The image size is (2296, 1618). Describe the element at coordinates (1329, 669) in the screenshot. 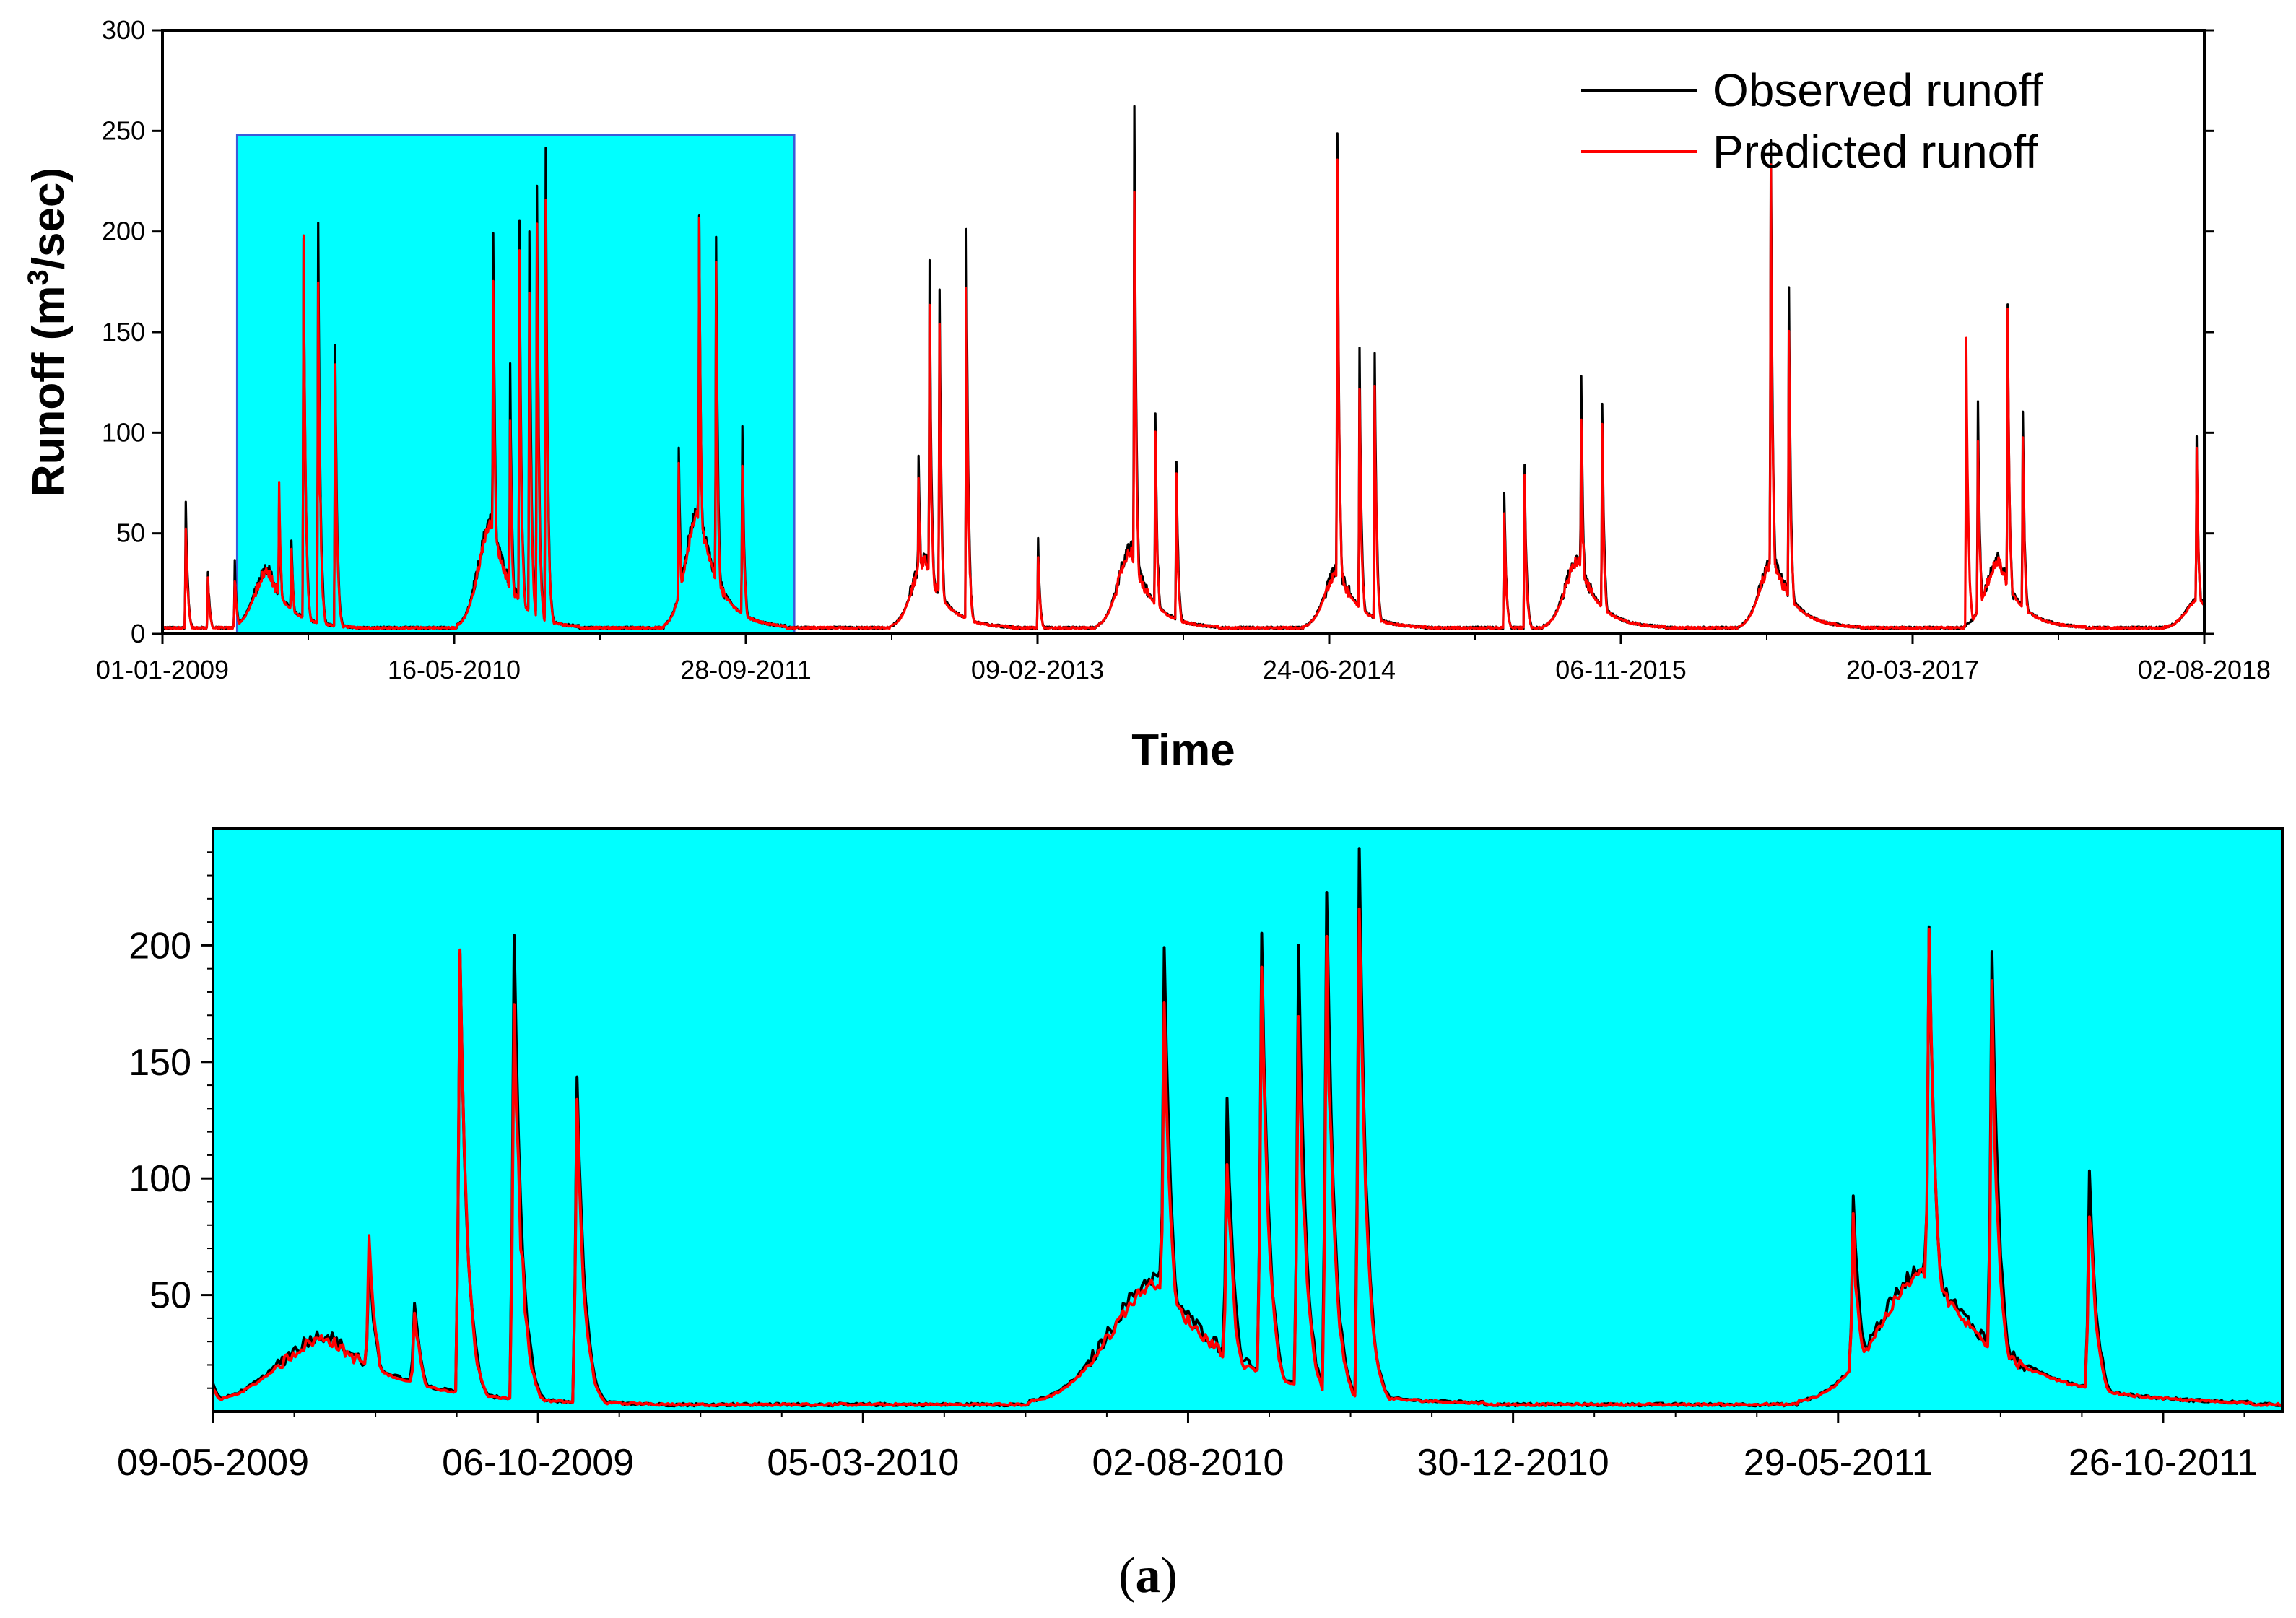

I see `top-x-tick-label: 24-06-2014` at that location.